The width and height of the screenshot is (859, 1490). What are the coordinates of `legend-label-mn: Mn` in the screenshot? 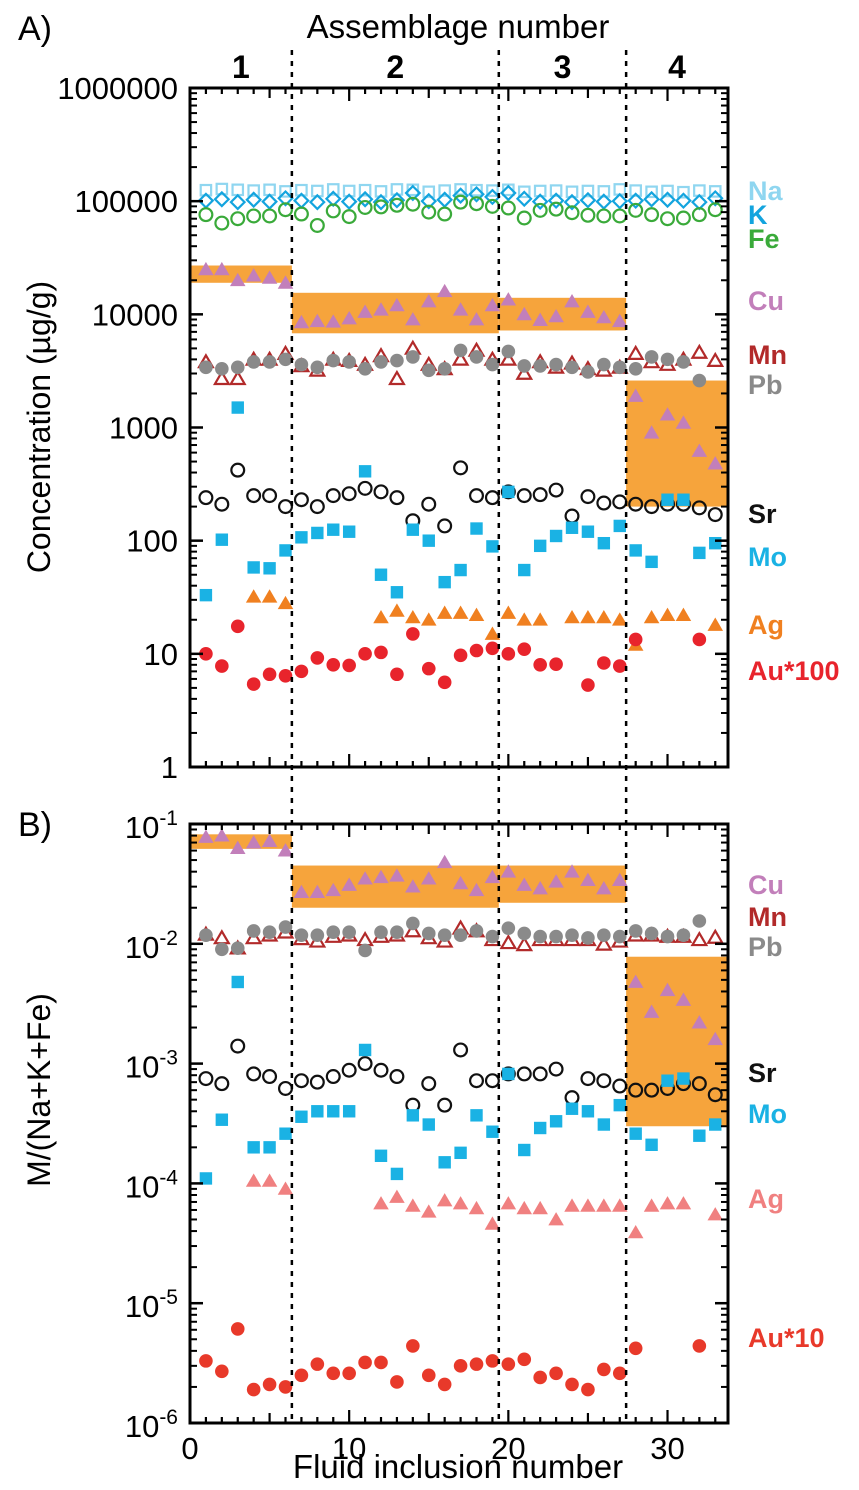 It's located at (767, 355).